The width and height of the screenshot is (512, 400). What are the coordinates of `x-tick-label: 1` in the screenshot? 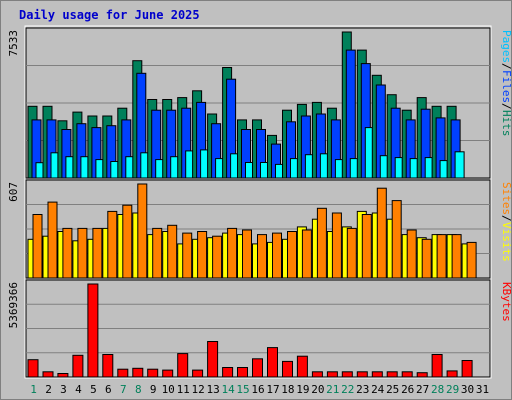 It's located at (33, 389).